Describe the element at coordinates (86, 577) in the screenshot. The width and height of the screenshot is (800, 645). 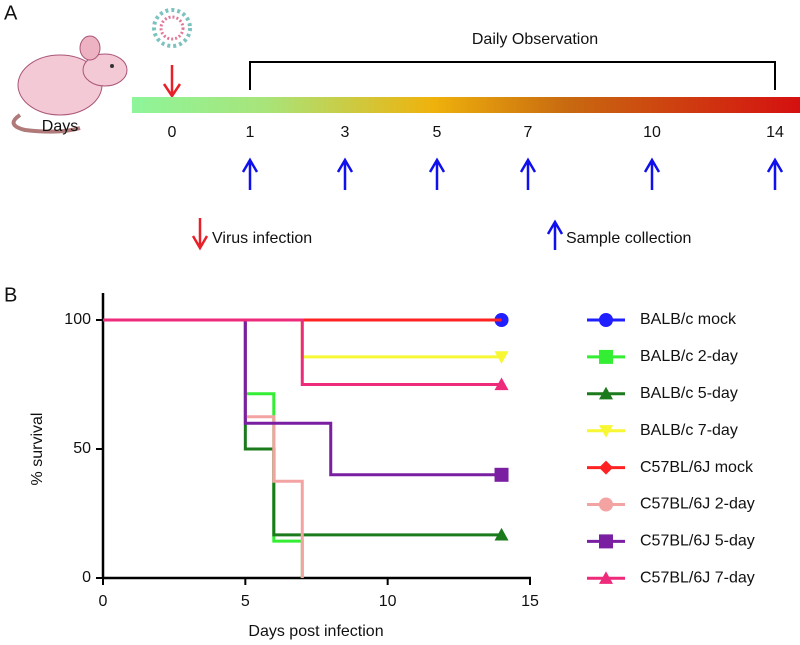
I see `y-tick-label: 0` at that location.